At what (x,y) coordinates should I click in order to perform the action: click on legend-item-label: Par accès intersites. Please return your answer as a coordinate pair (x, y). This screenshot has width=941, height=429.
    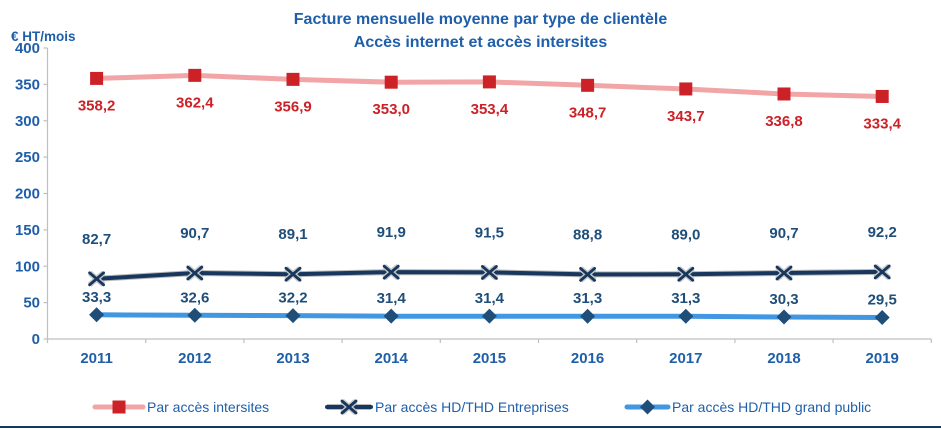
    Looking at the image, I should click on (208, 407).